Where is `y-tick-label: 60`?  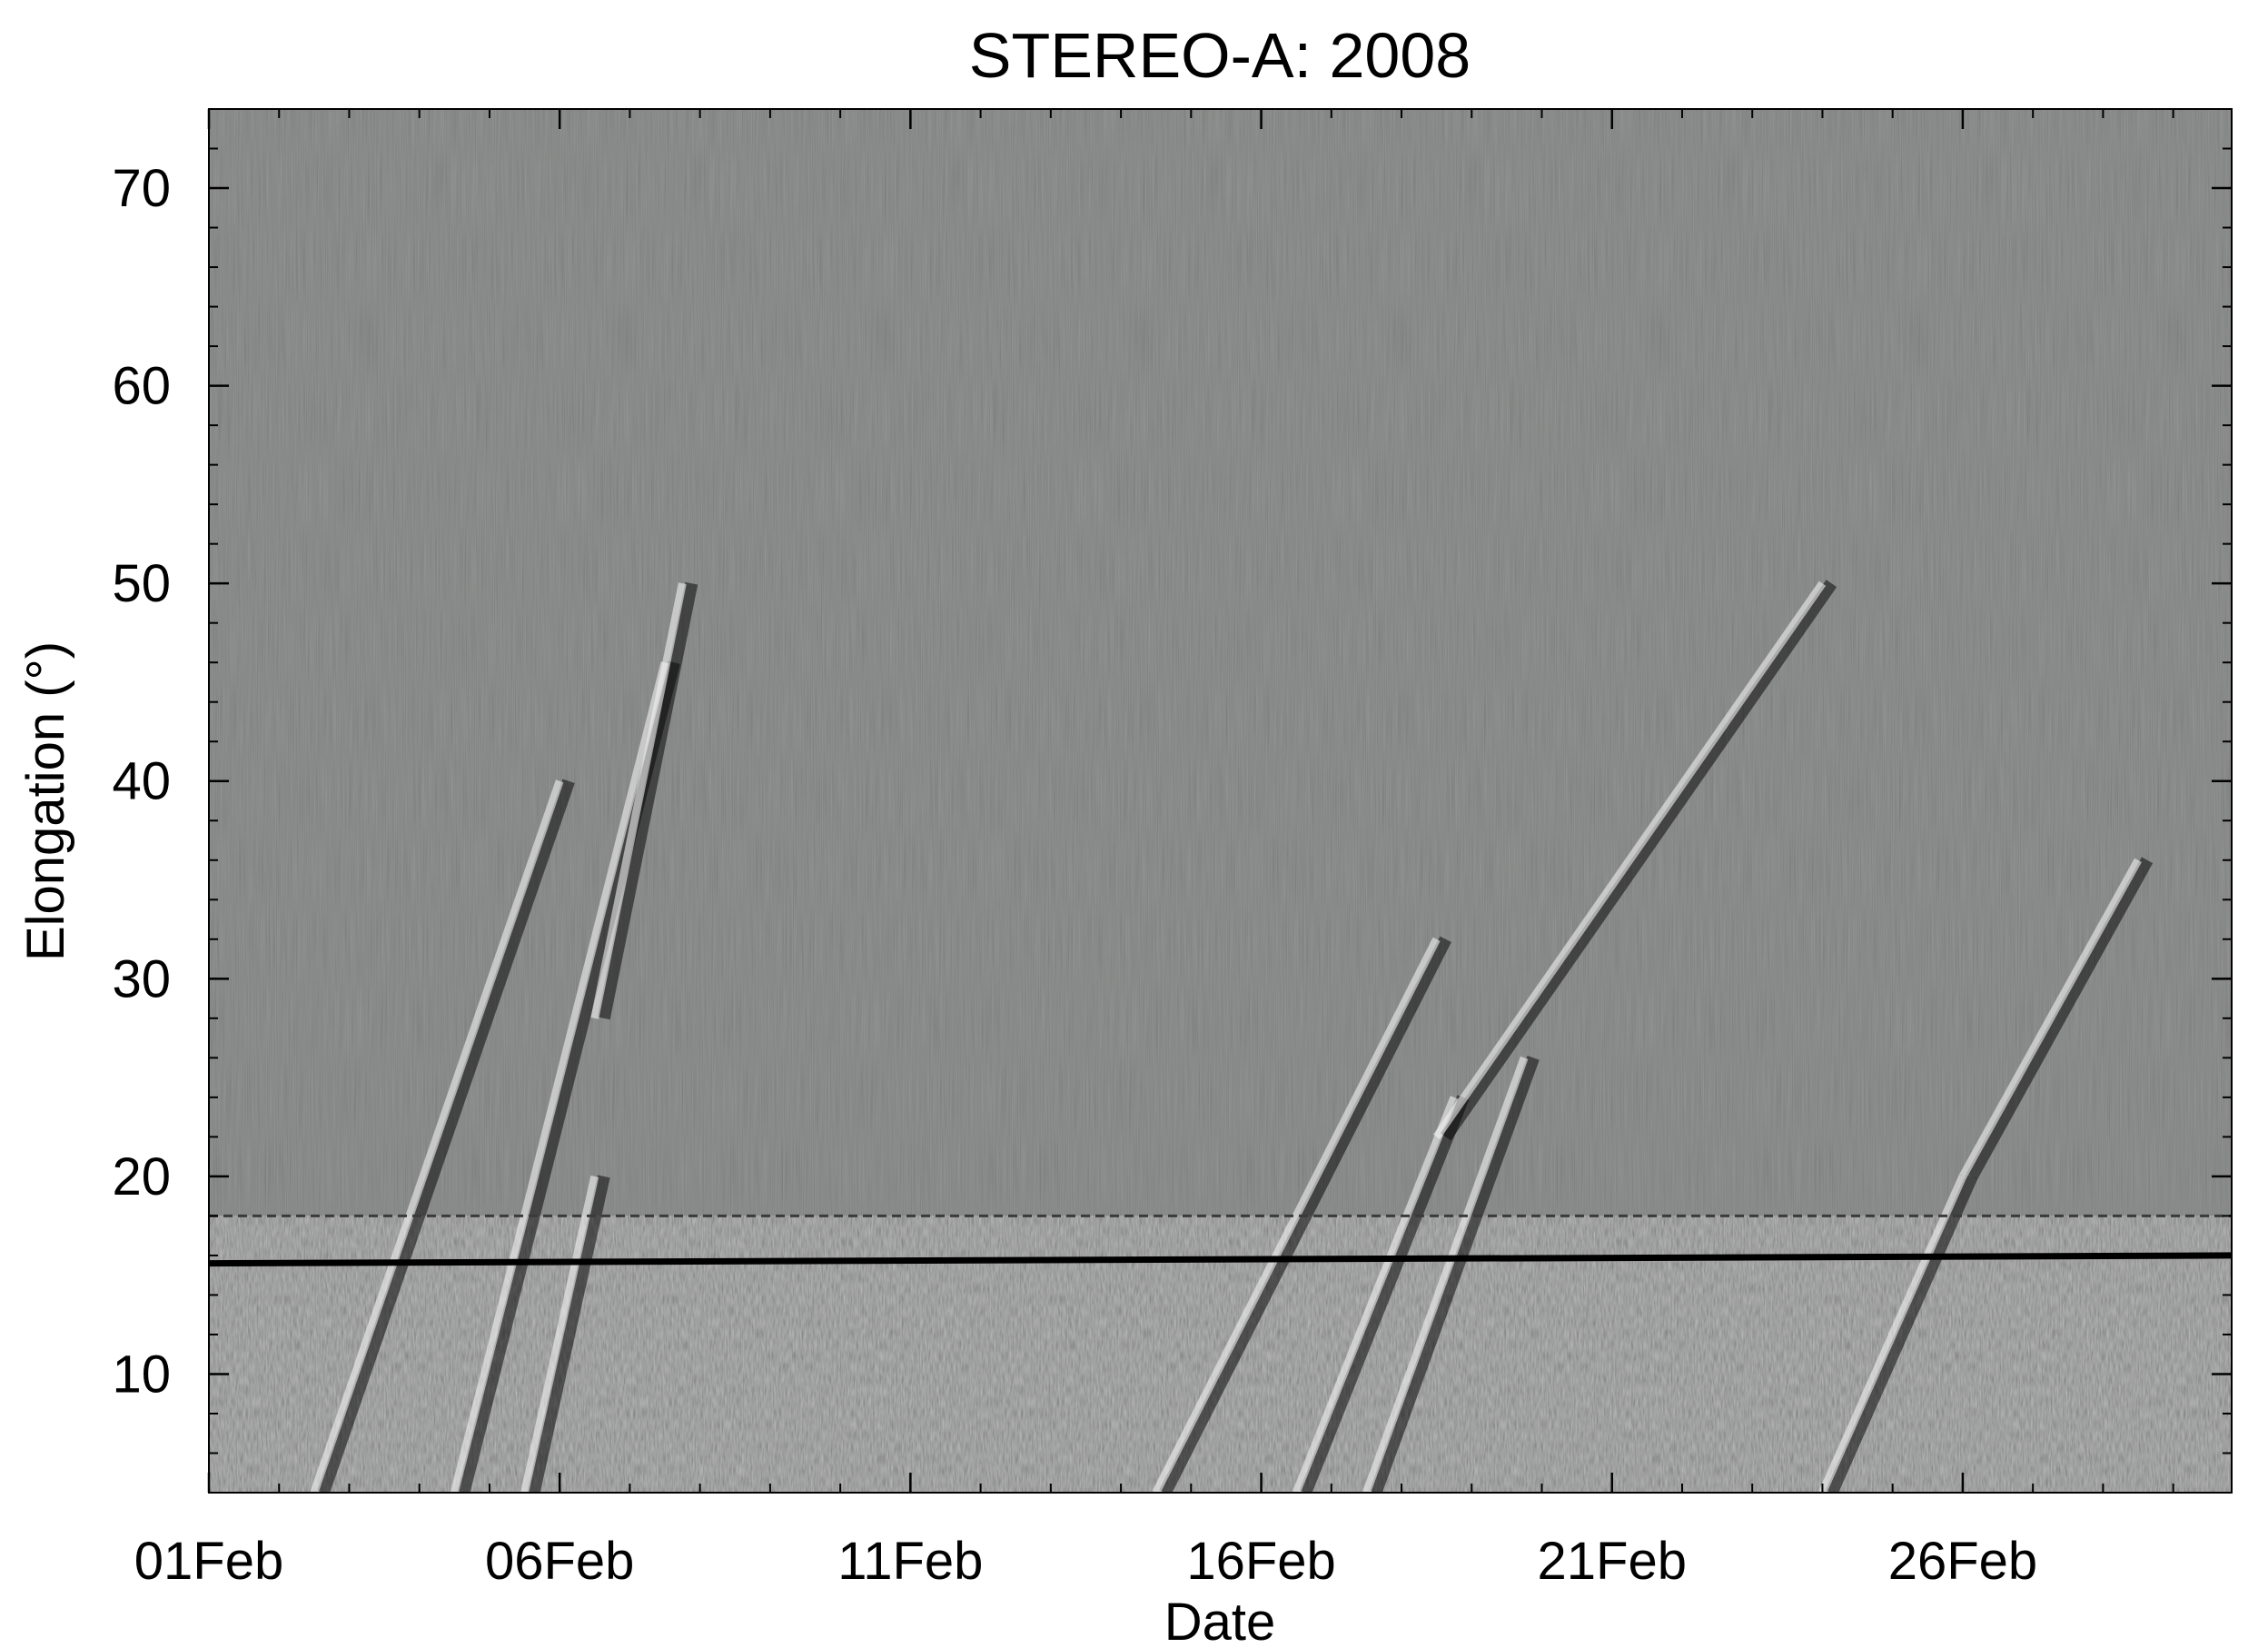
y-tick-label: 60 is located at coordinates (141, 386).